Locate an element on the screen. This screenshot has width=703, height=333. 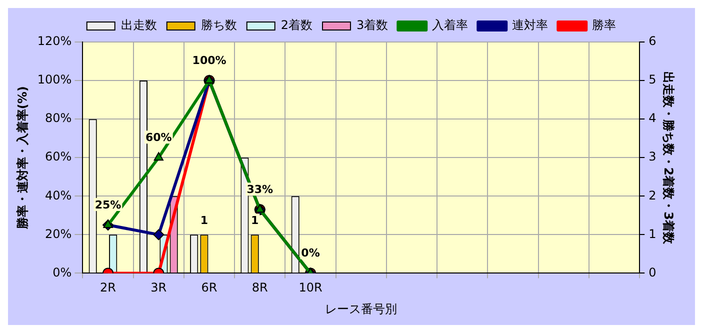
x-tick-label: 8R is located at coordinates (260, 287).